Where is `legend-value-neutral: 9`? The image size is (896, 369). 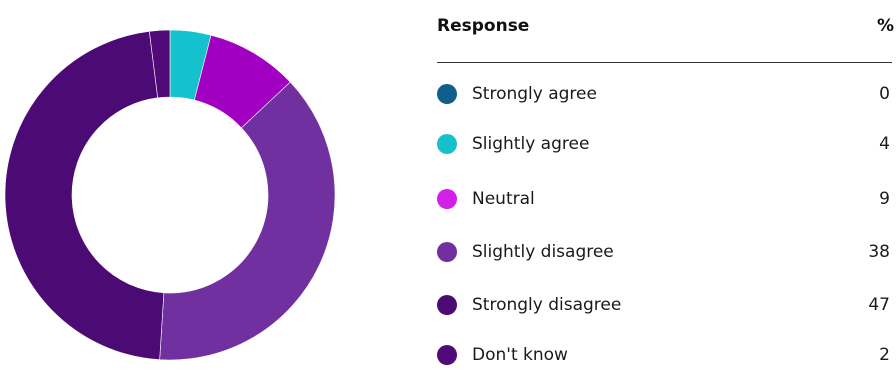 legend-value-neutral: 9 is located at coordinates (884, 199).